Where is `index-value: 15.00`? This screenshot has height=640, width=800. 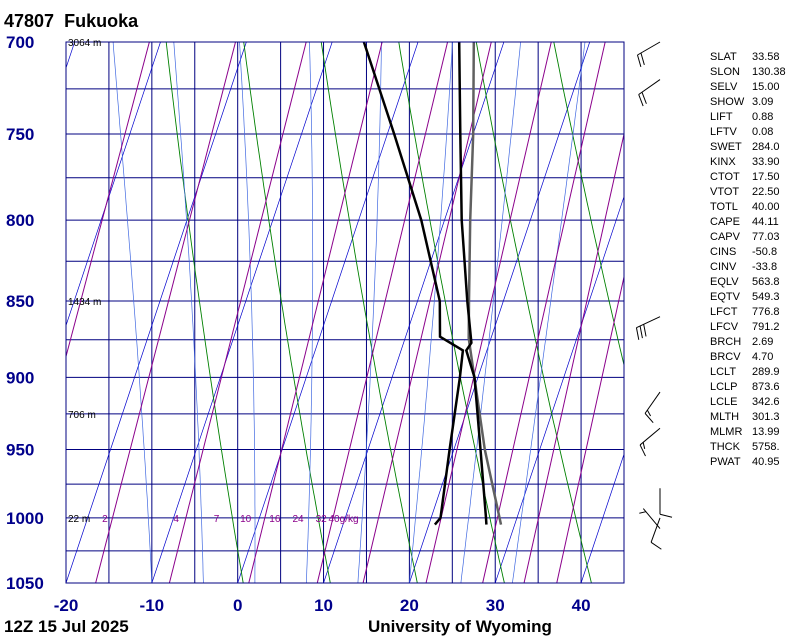 index-value: 15.00 is located at coordinates (766, 87).